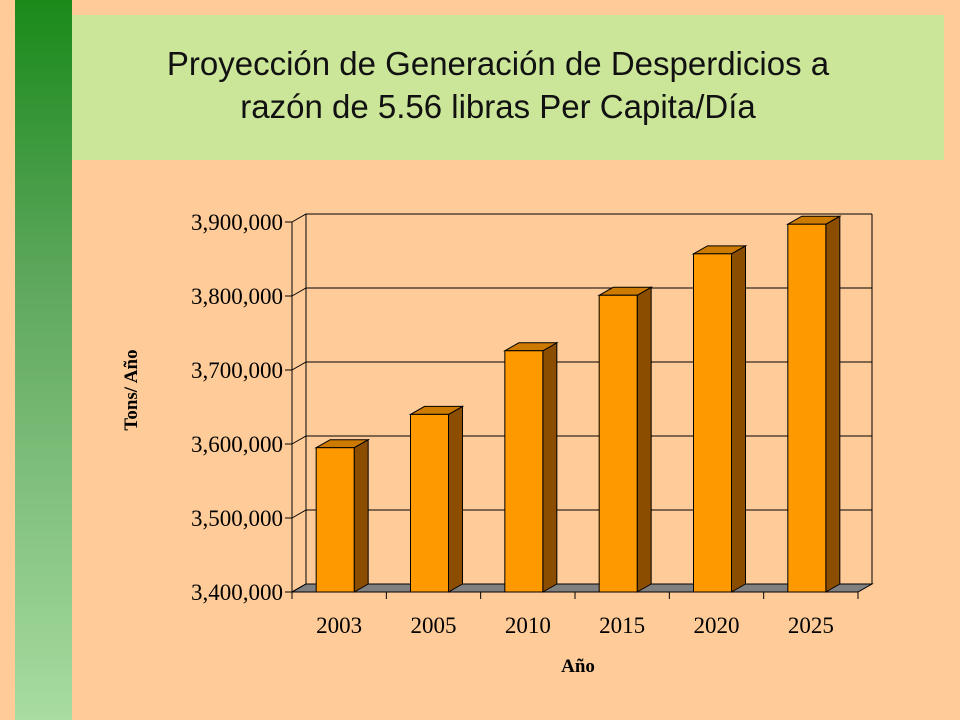  What do you see at coordinates (622, 625) in the screenshot?
I see `x-tick-label: 2015` at bounding box center [622, 625].